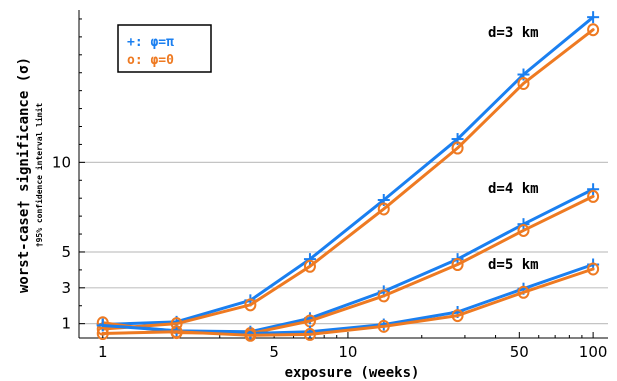 Image resolution: width=617 pixels, height=381 pixels. What do you see at coordinates (103, 352) in the screenshot?
I see `x-tick-label-1: 1` at bounding box center [103, 352].